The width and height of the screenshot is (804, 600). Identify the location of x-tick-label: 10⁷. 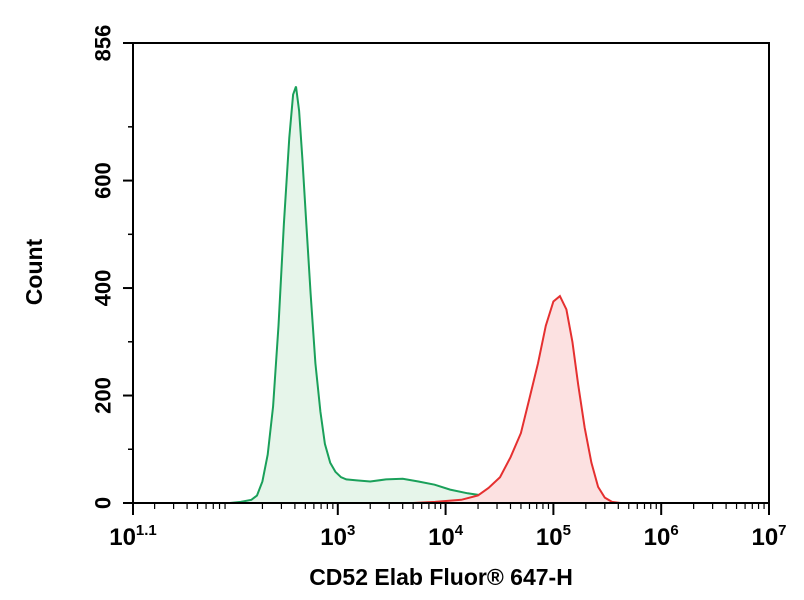
(768, 536).